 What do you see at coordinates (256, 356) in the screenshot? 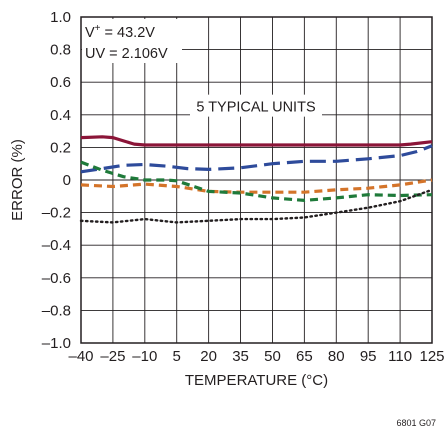
I see `x-tick-labels: –40 –25 –10 5 20 35 50 65 80 95 110 125` at bounding box center [256, 356].